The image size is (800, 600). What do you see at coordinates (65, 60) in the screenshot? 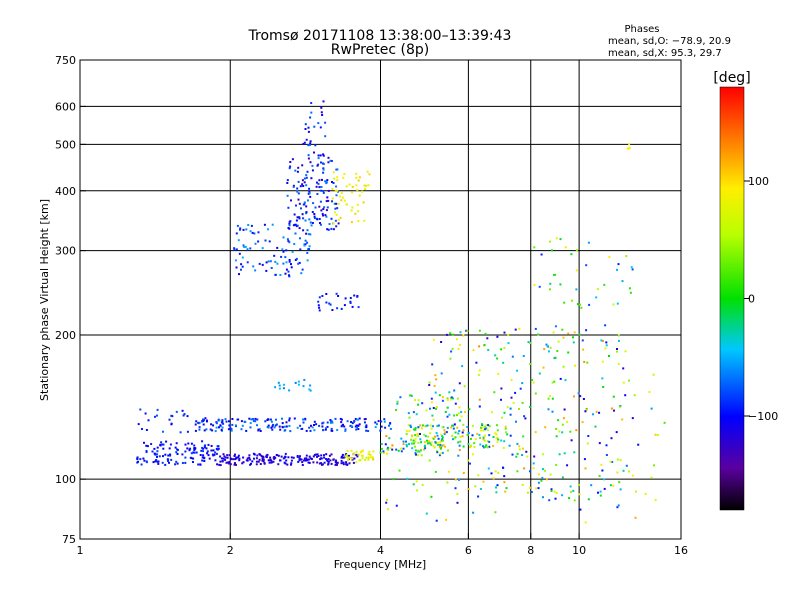
I see `y-tick-label: 750` at bounding box center [65, 60].